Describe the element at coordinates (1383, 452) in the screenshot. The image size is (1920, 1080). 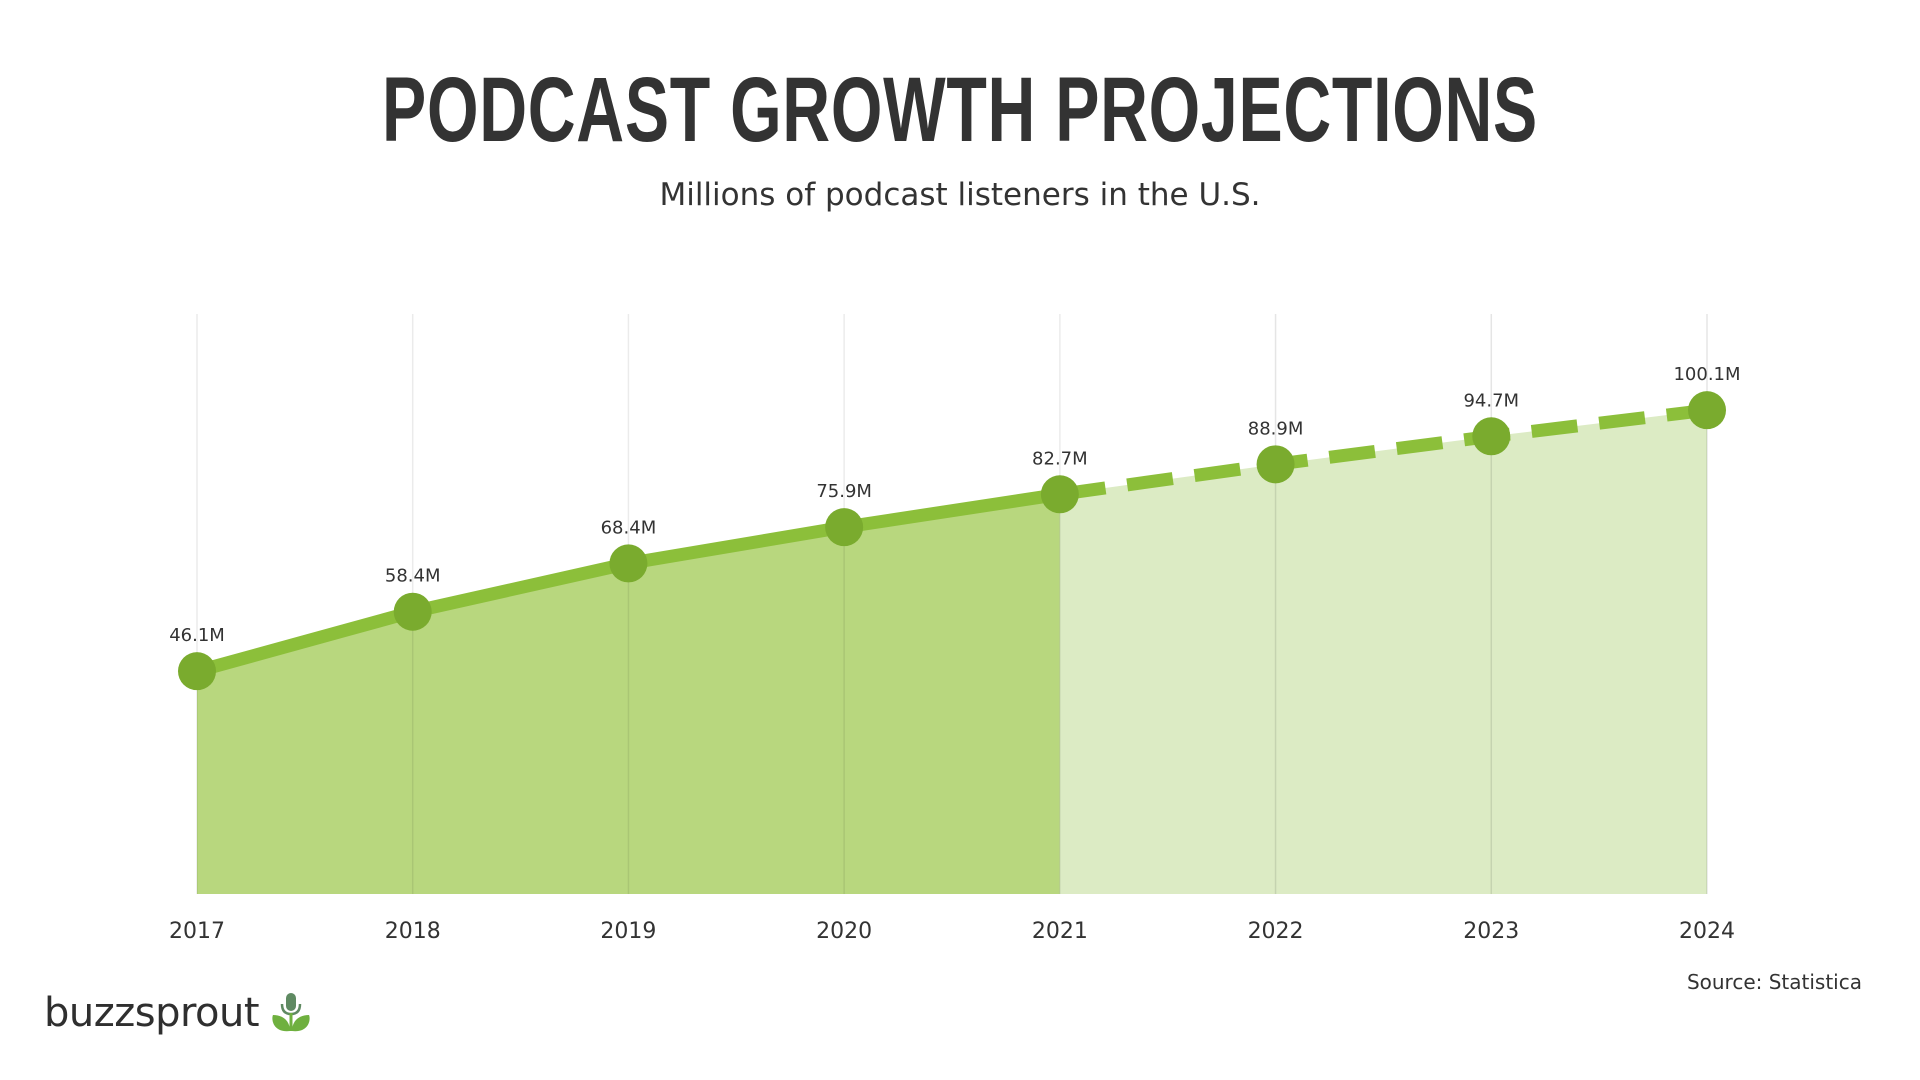
I see `series-line-projected` at that location.